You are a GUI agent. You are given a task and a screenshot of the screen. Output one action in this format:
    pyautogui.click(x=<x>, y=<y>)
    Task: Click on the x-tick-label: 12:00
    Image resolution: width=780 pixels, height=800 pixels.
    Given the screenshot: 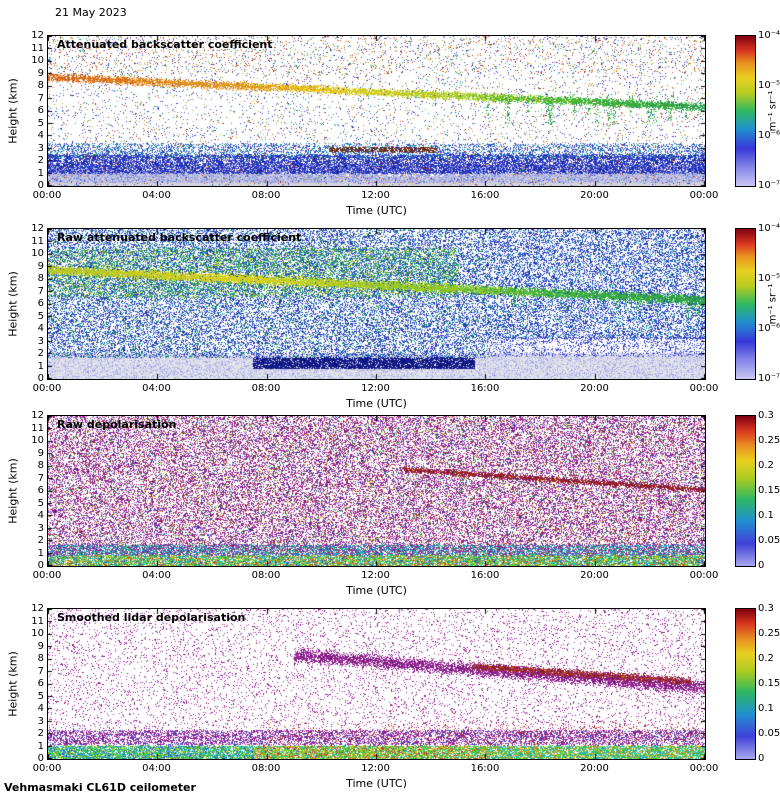 What is the action you would take?
    pyautogui.click(x=375, y=768)
    